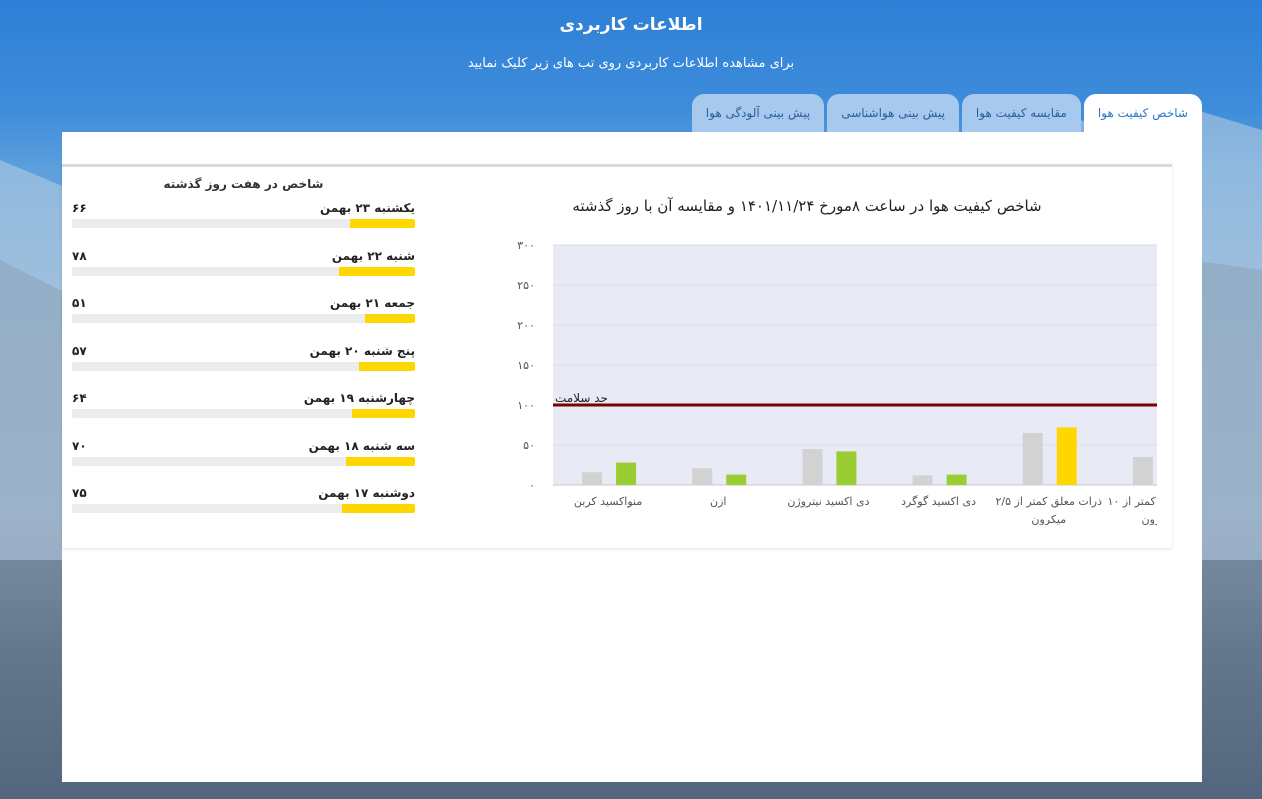  I want to click on day-row: چهارشنبه ۱۹ بهمن ۶۴, so click(243, 415).